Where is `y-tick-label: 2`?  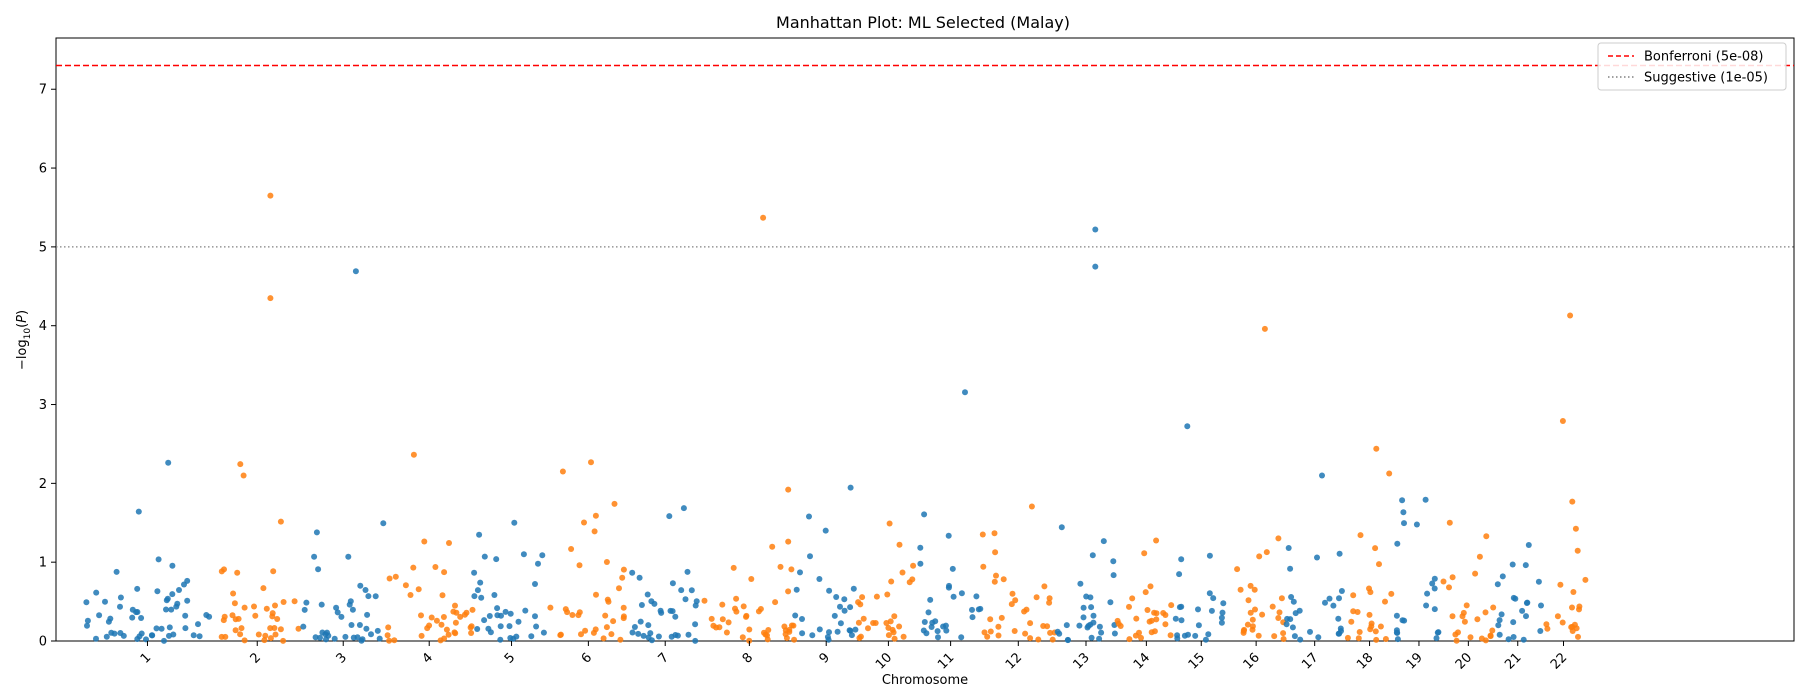 y-tick-label: 2 is located at coordinates (43, 484).